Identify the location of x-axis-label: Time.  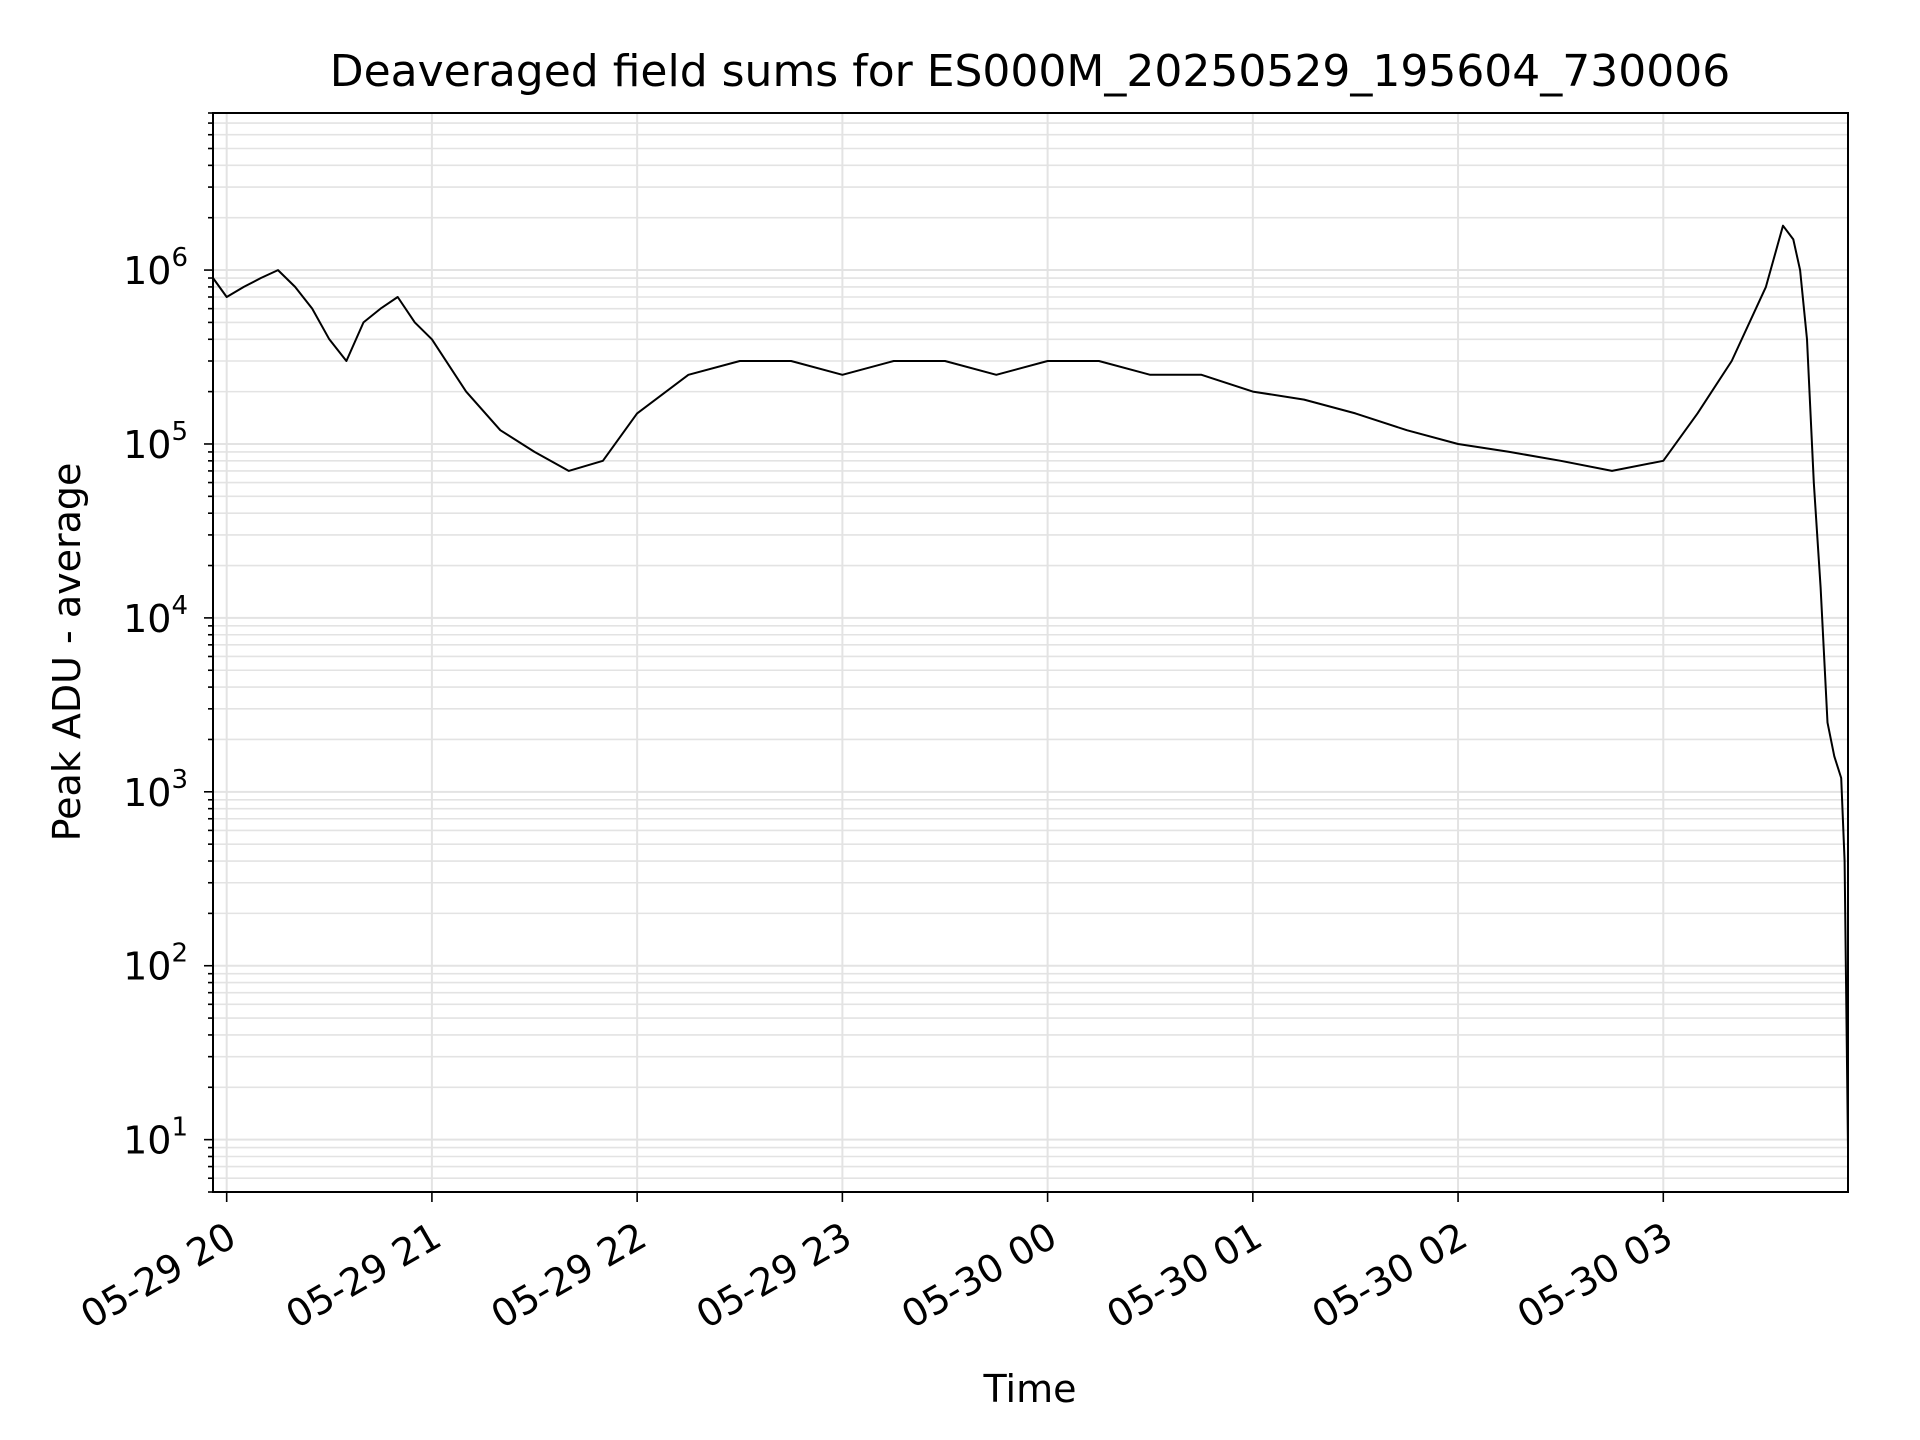
(1030, 1389).